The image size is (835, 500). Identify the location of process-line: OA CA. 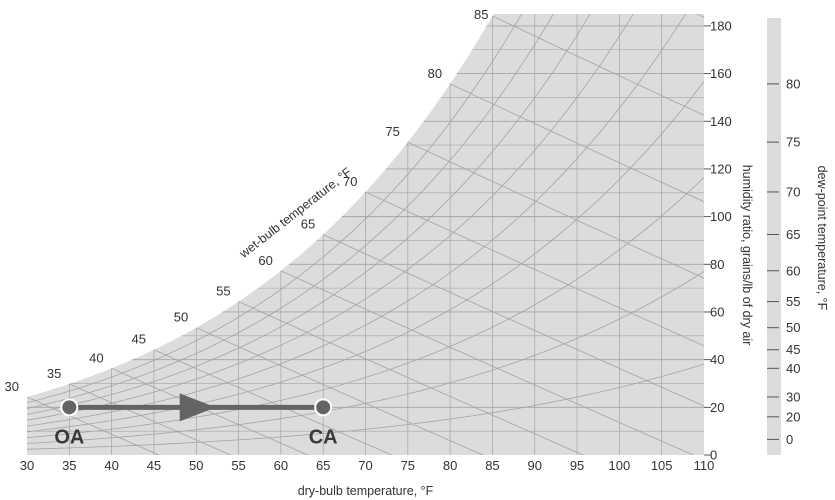
(196, 420).